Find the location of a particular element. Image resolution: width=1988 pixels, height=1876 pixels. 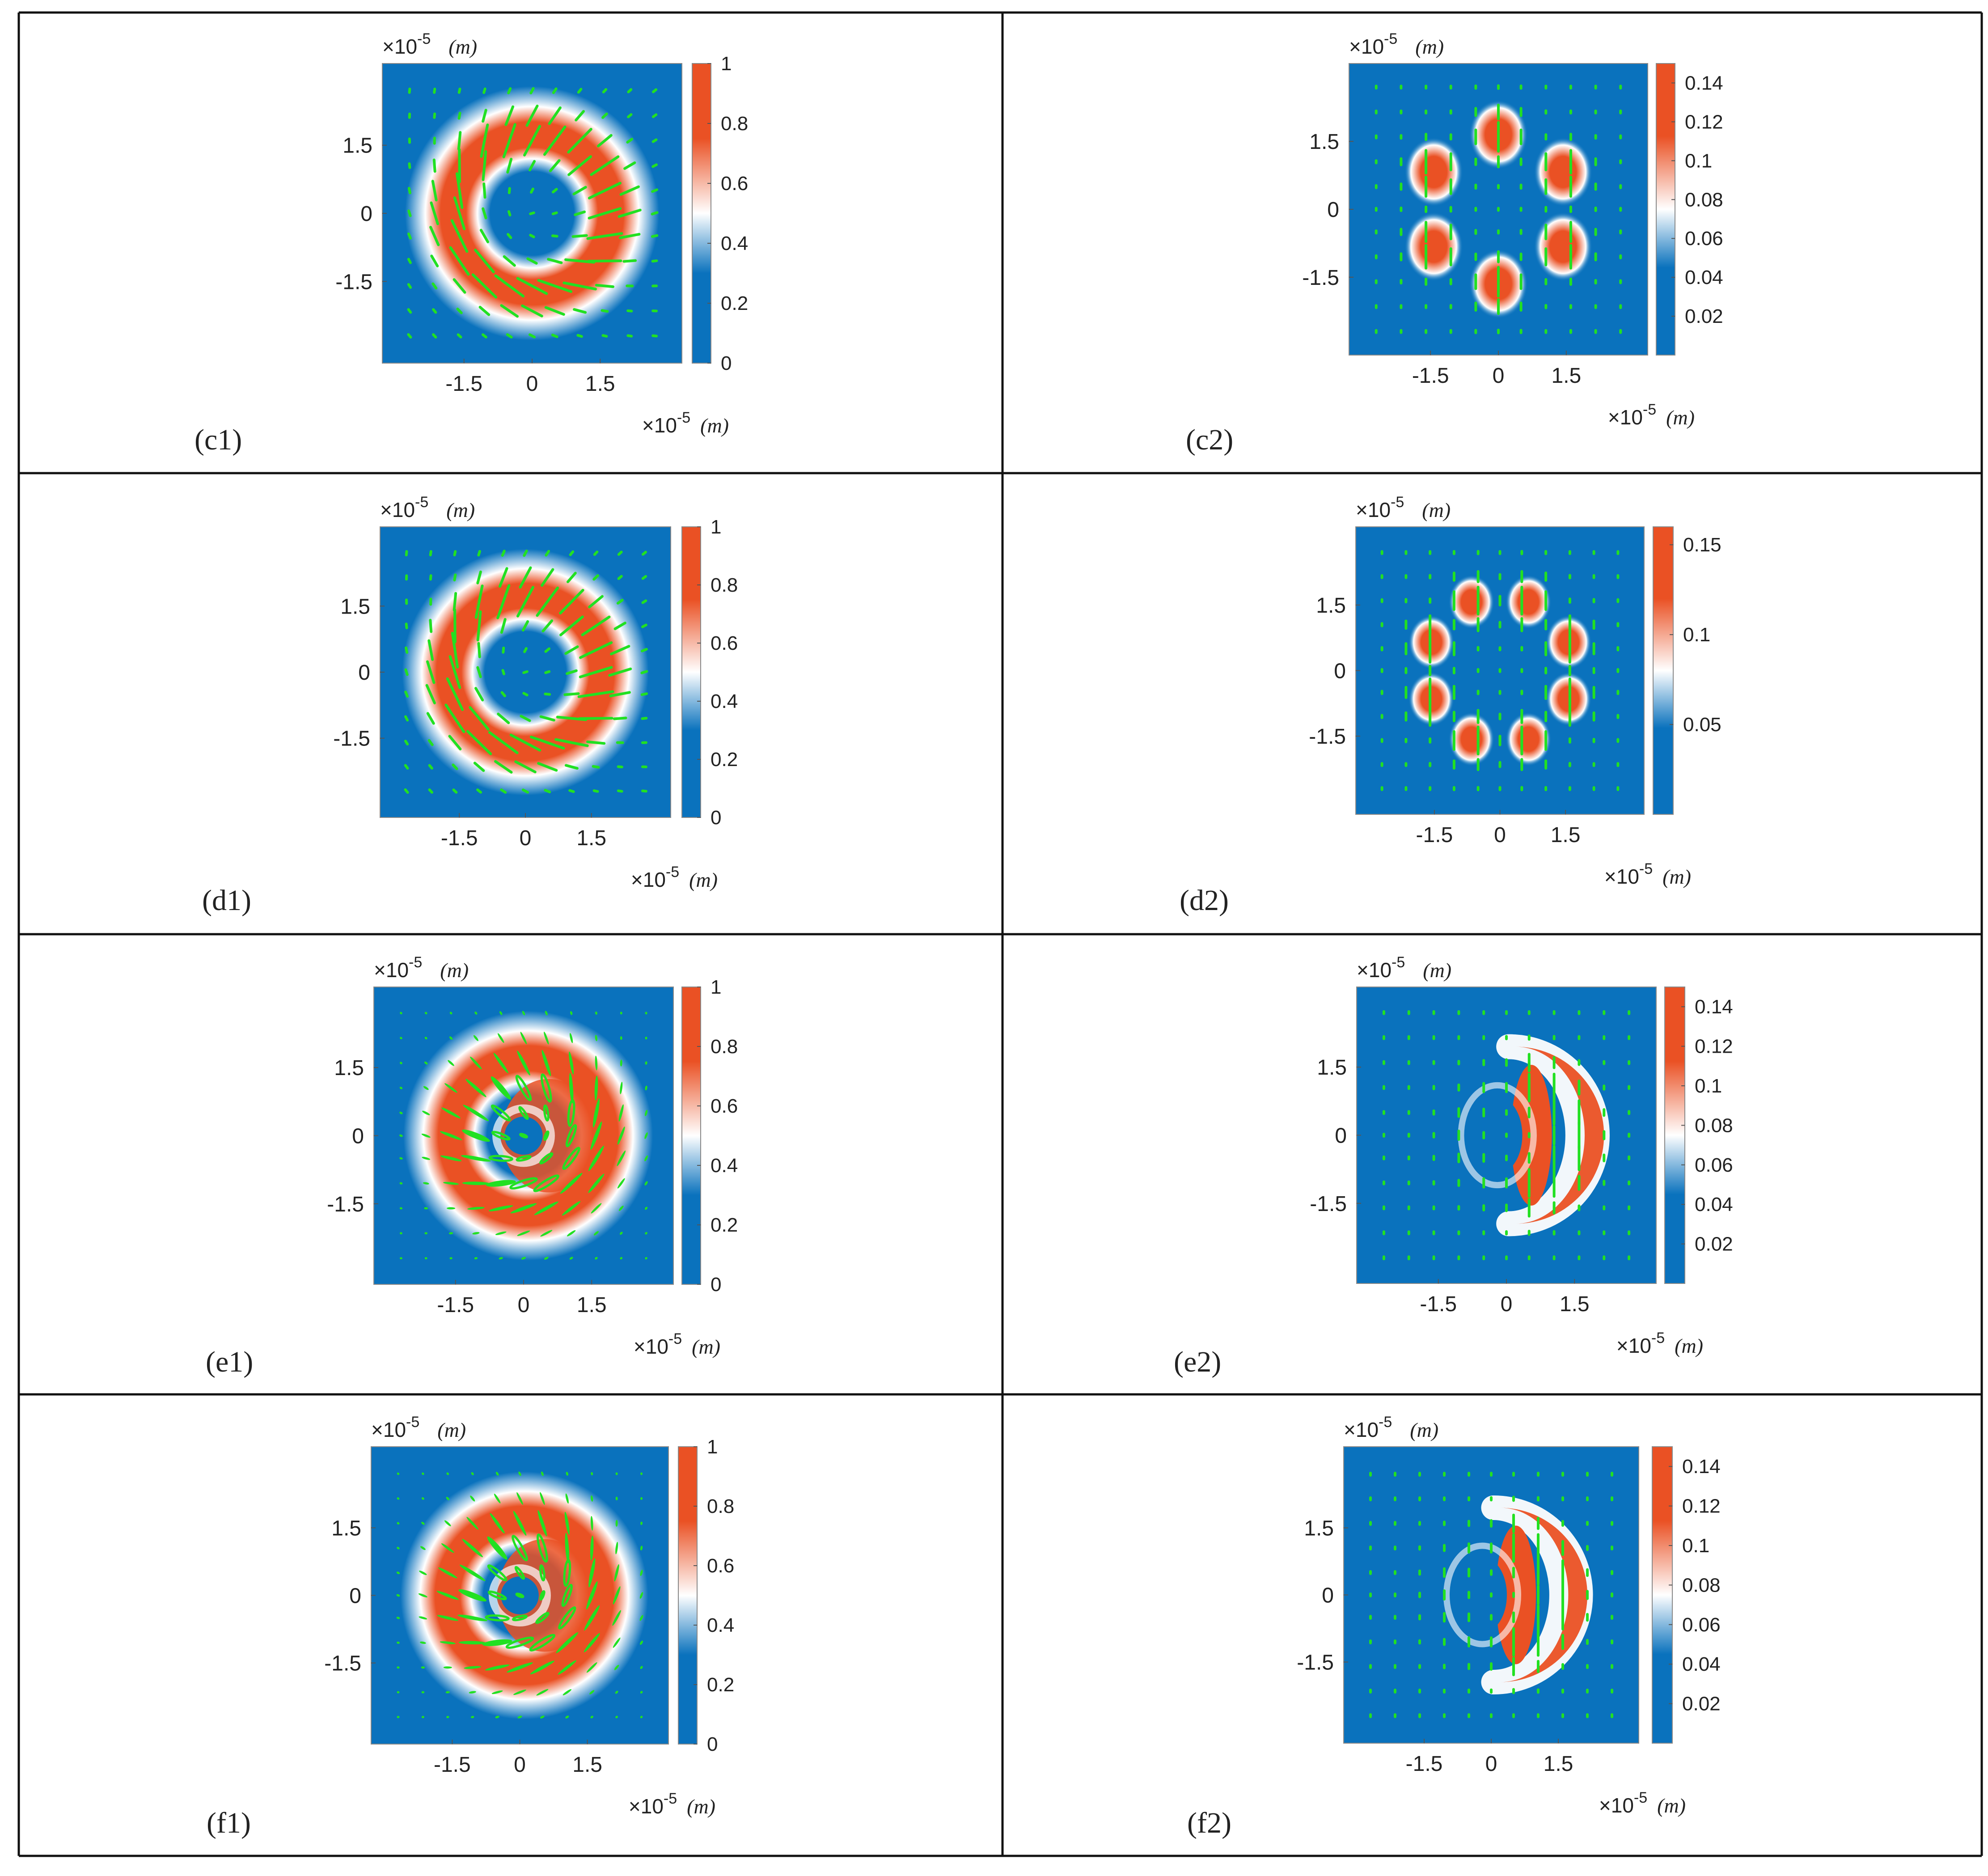

colorbar-tick-label: 0.02 is located at coordinates (1704, 316).